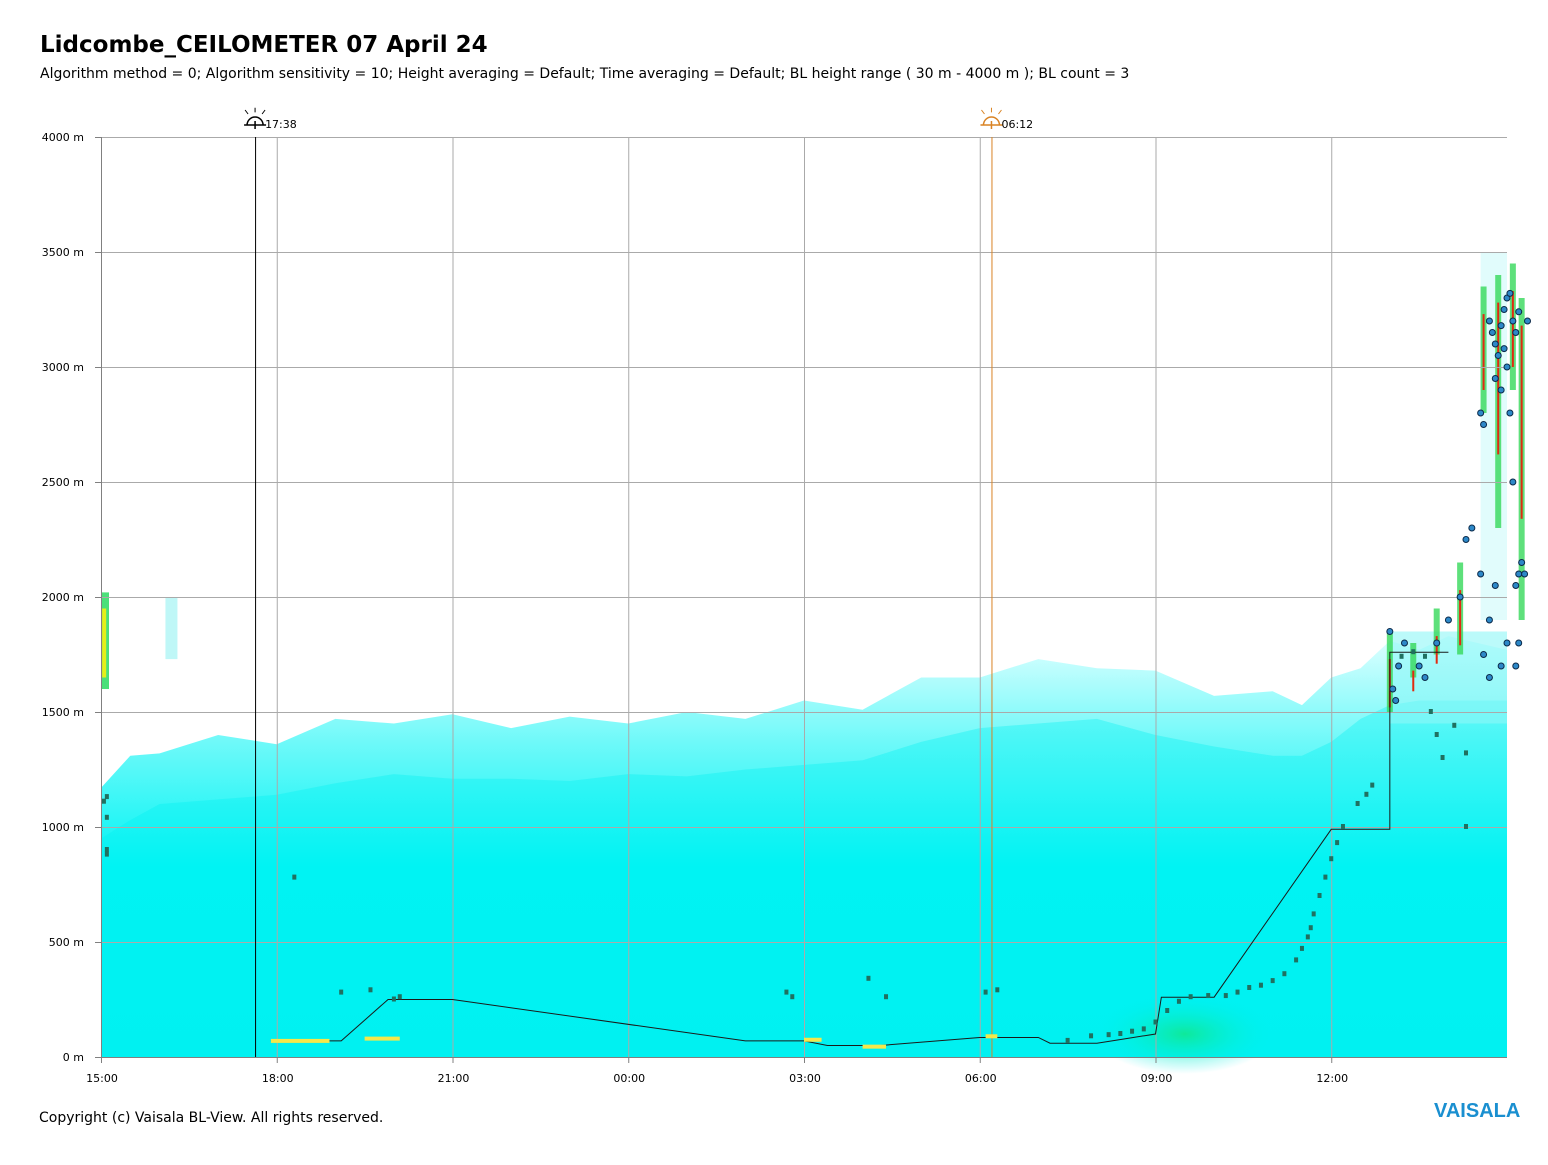 This screenshot has width=1548, height=1165. I want to click on sunset-time-label: 17:38, so click(281, 124).